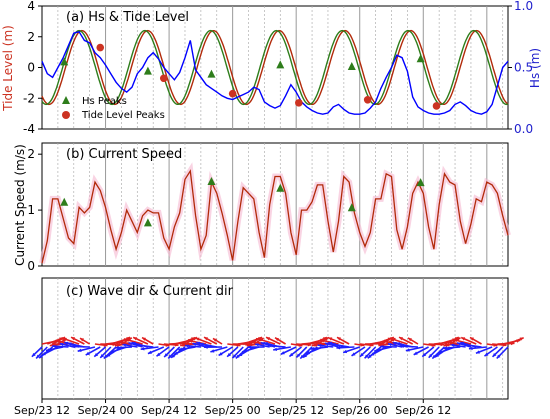 The width and height of the screenshot is (550, 419). I want to click on tide-peak-marker, so click(163, 78).